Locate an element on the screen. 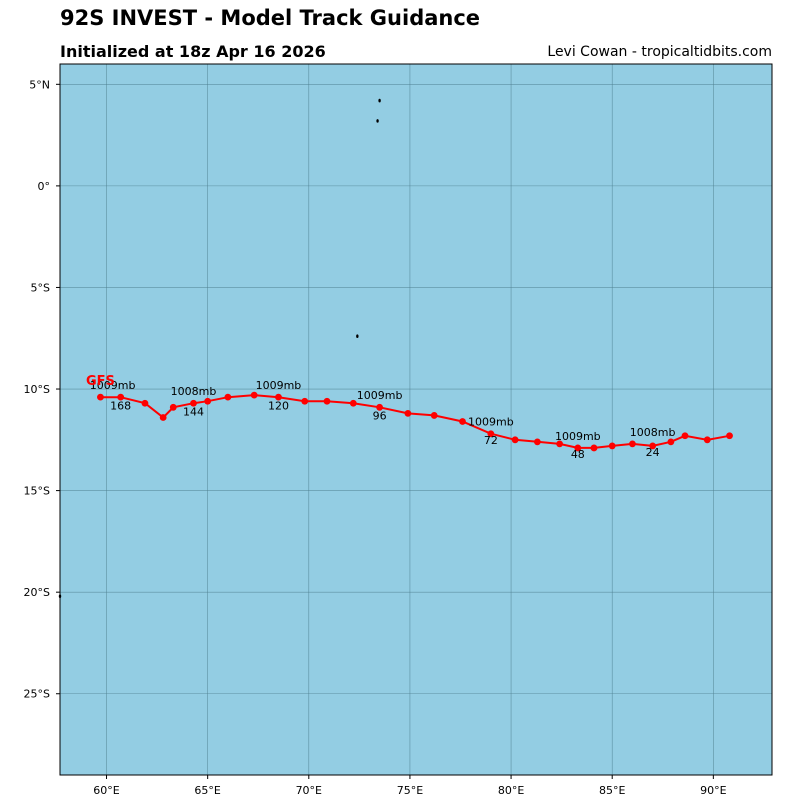  credit-text: Levi Cowan - tropicaltidbits.com is located at coordinates (659, 52).